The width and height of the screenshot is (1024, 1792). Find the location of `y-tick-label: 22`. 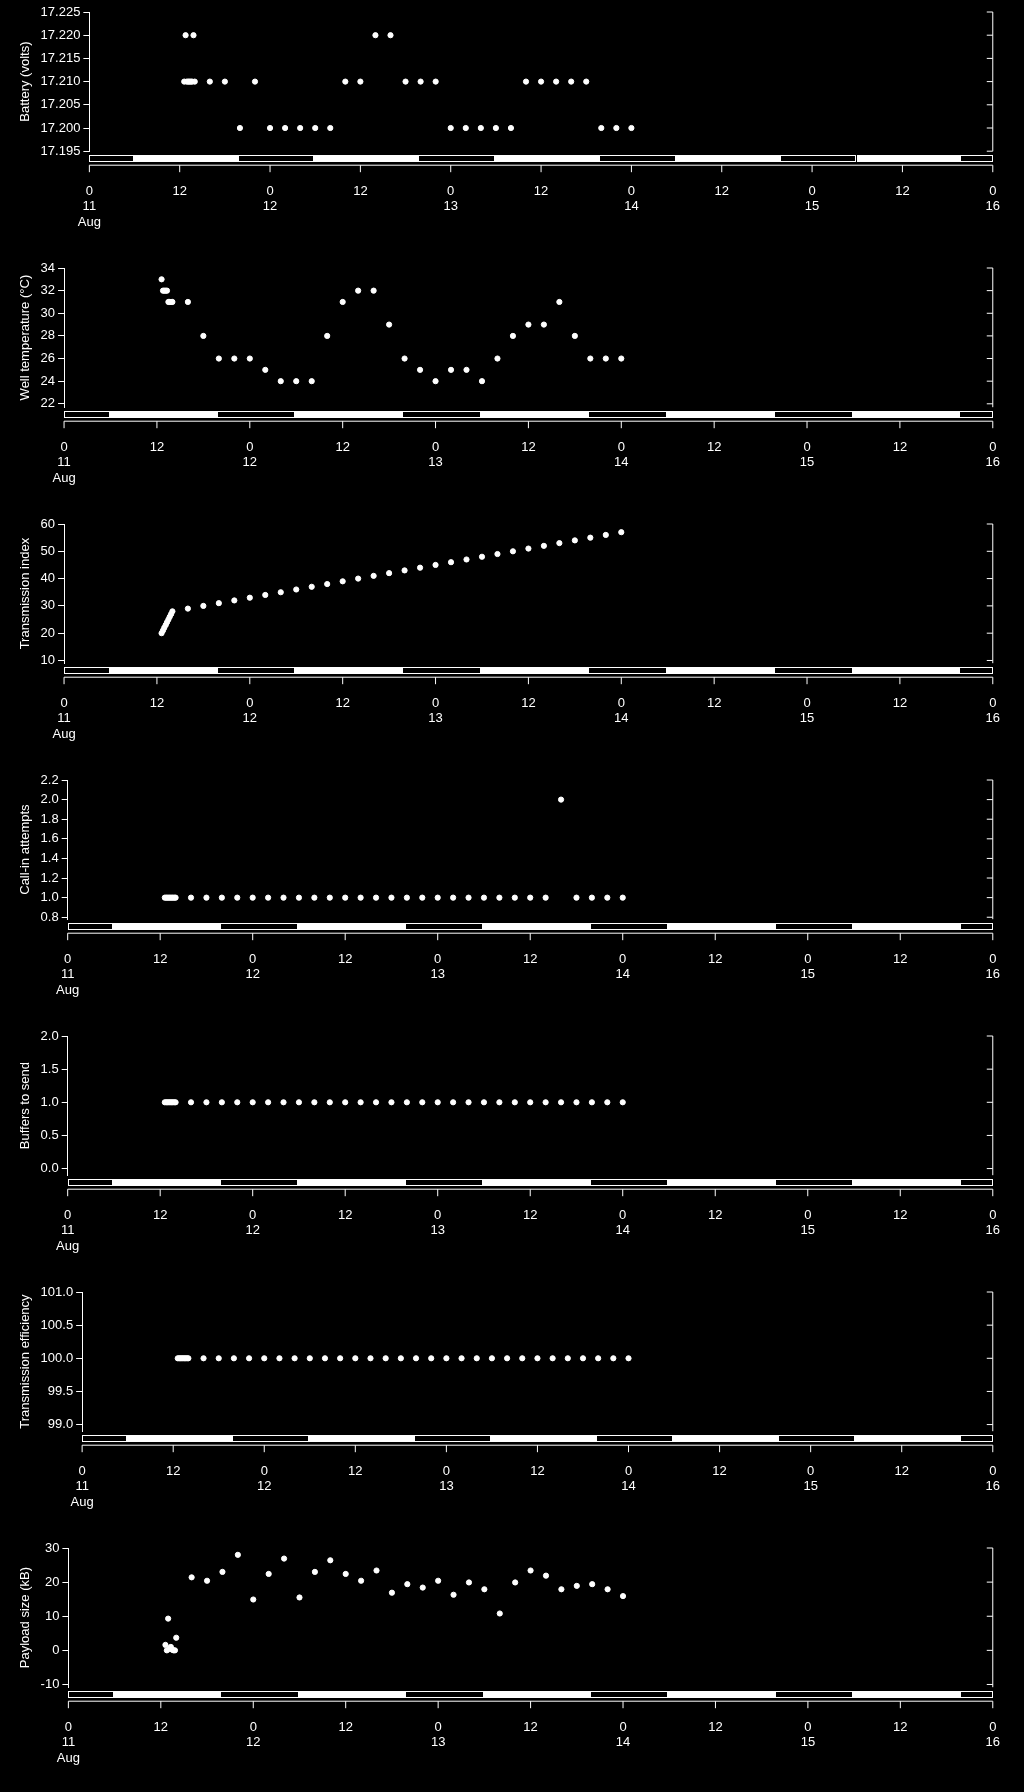

y-tick-label: 22 is located at coordinates (48, 403).